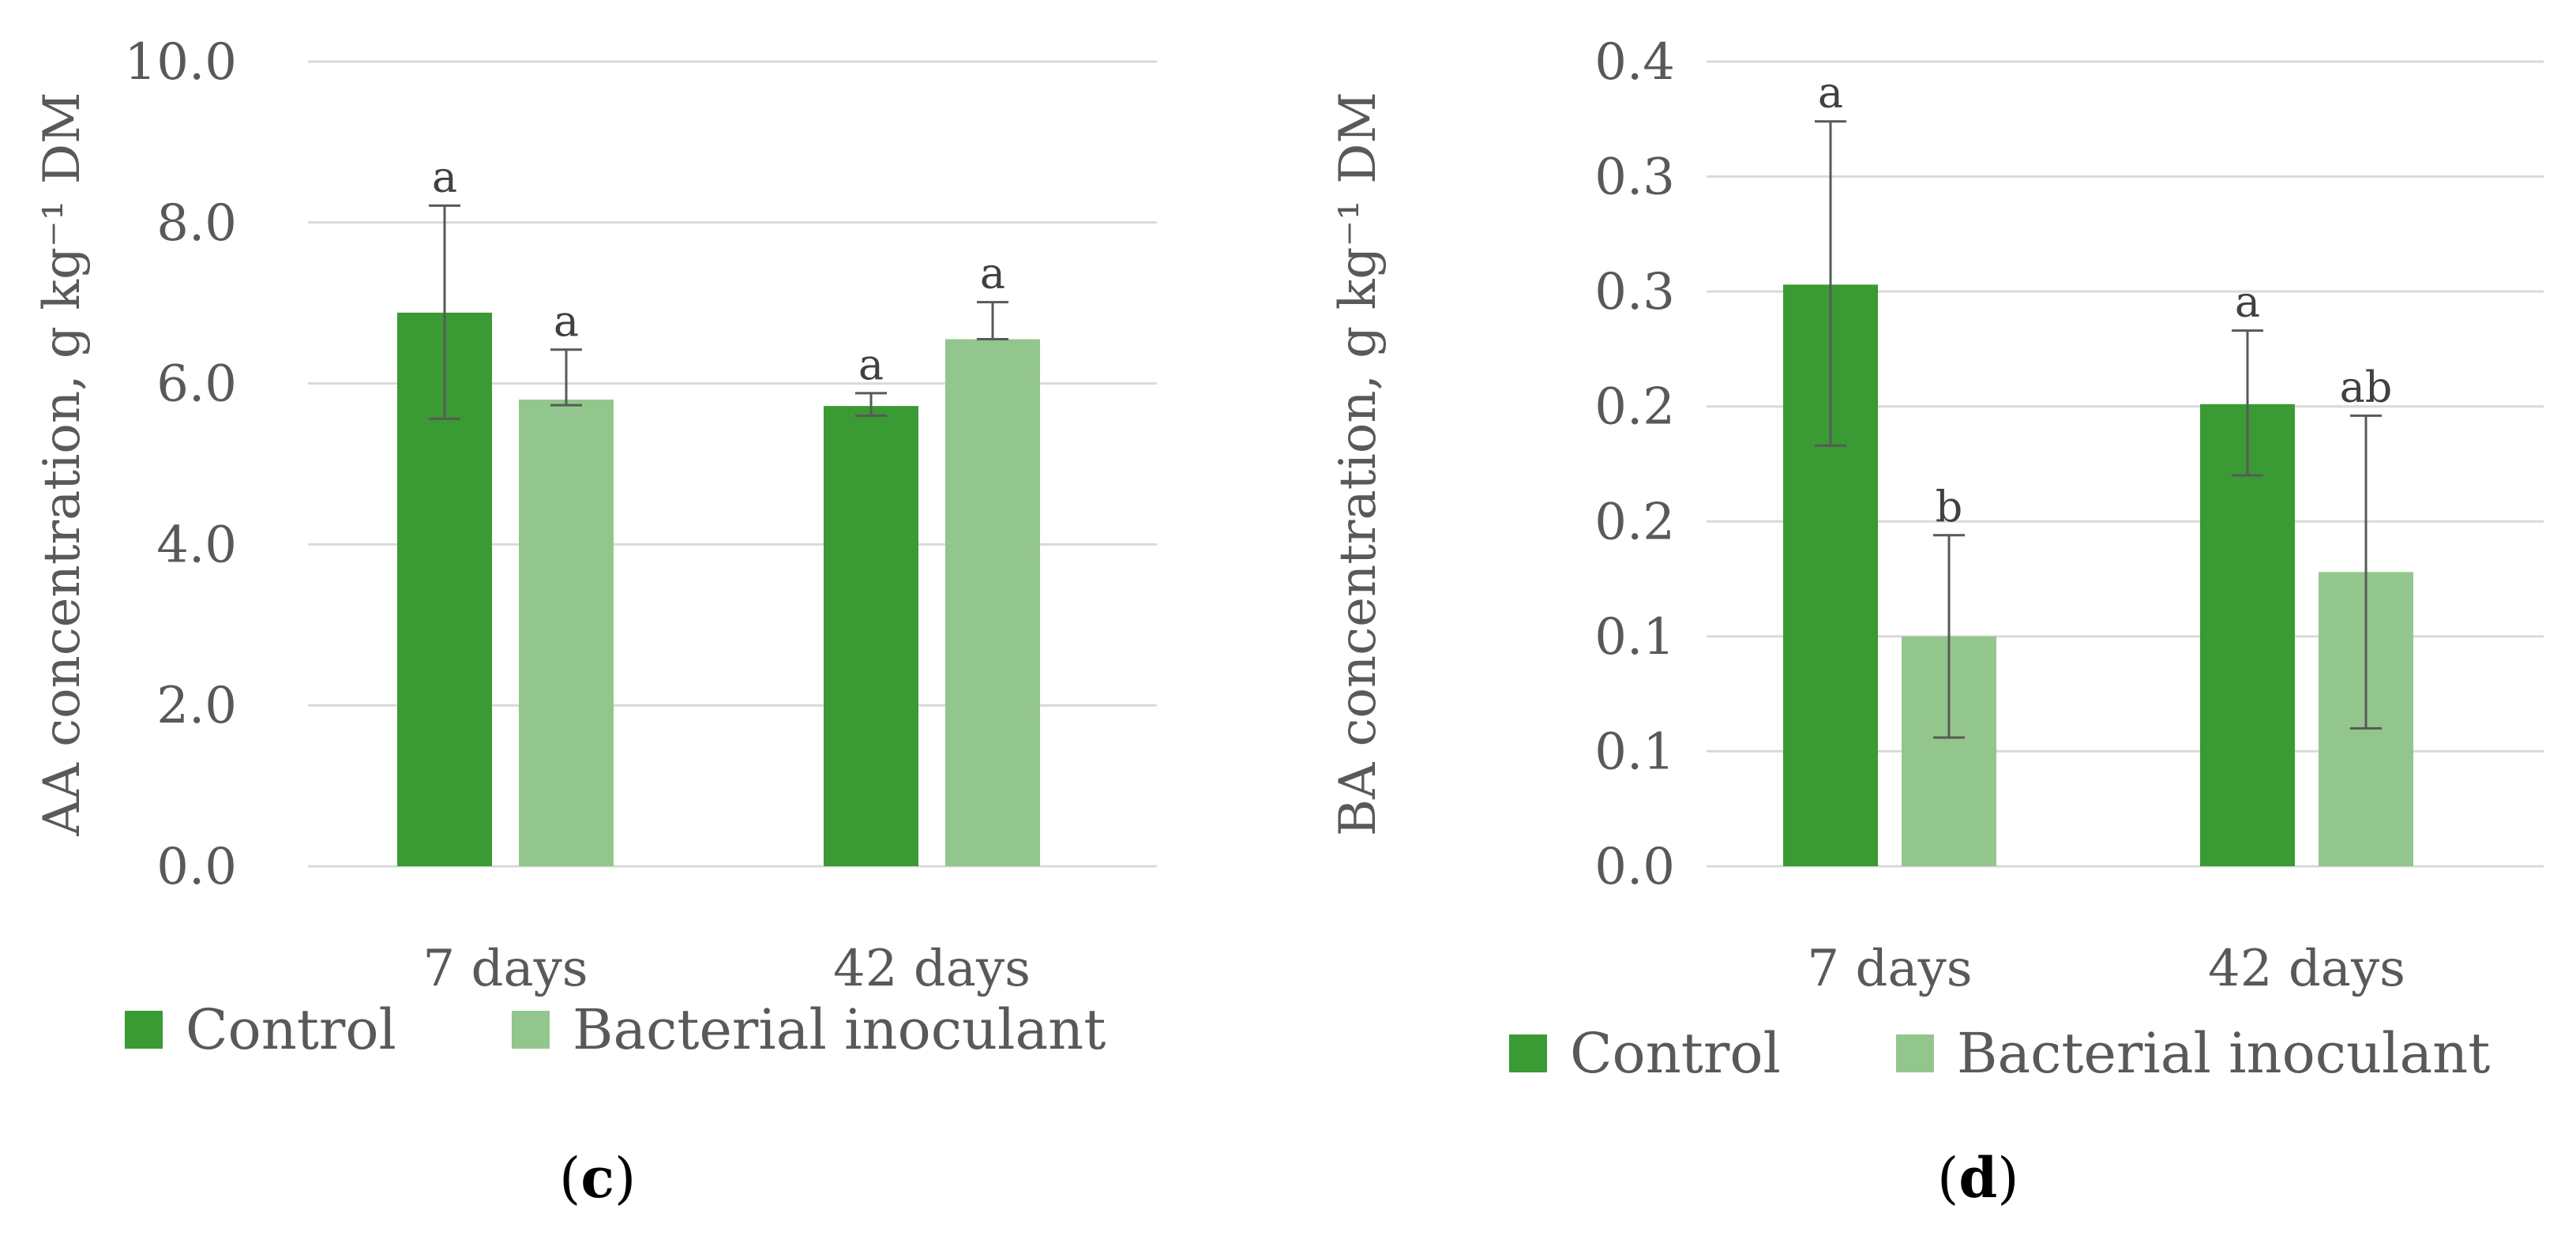 The image size is (2576, 1254). What do you see at coordinates (1358, 464) in the screenshot?
I see `y-axis-label: BA concentration, g kg⁻¹ DM` at bounding box center [1358, 464].